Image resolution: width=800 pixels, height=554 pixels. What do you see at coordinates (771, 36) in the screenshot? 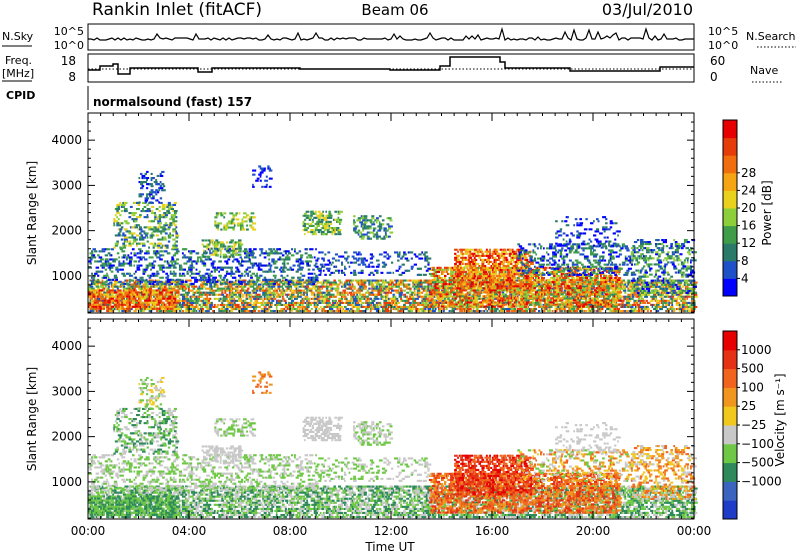
I see `nsearch-label: N.Search` at bounding box center [771, 36].